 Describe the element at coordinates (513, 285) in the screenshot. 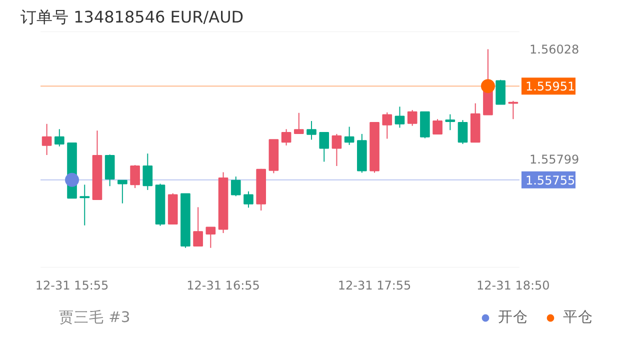

I see `x-tick-label: 12-31 18:50` at that location.